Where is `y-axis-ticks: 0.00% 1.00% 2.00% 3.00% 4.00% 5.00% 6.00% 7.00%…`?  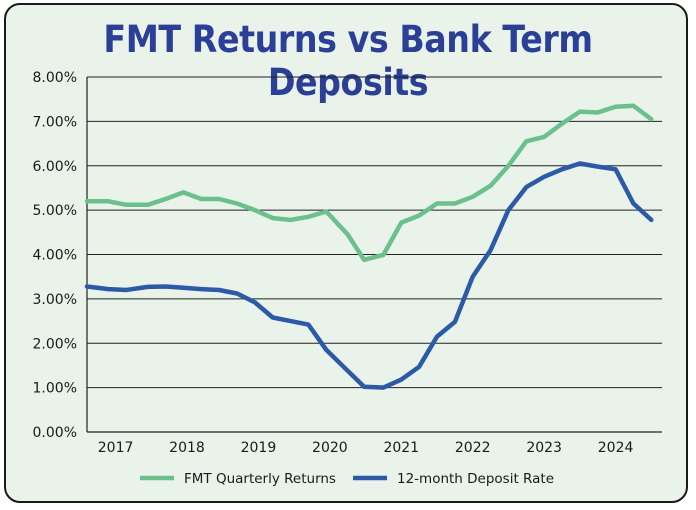
y-axis-ticks: 0.00% 1.00% 2.00% 3.00% 4.00% 5.00% 6.00% 7.00%… is located at coordinates (55, 255).